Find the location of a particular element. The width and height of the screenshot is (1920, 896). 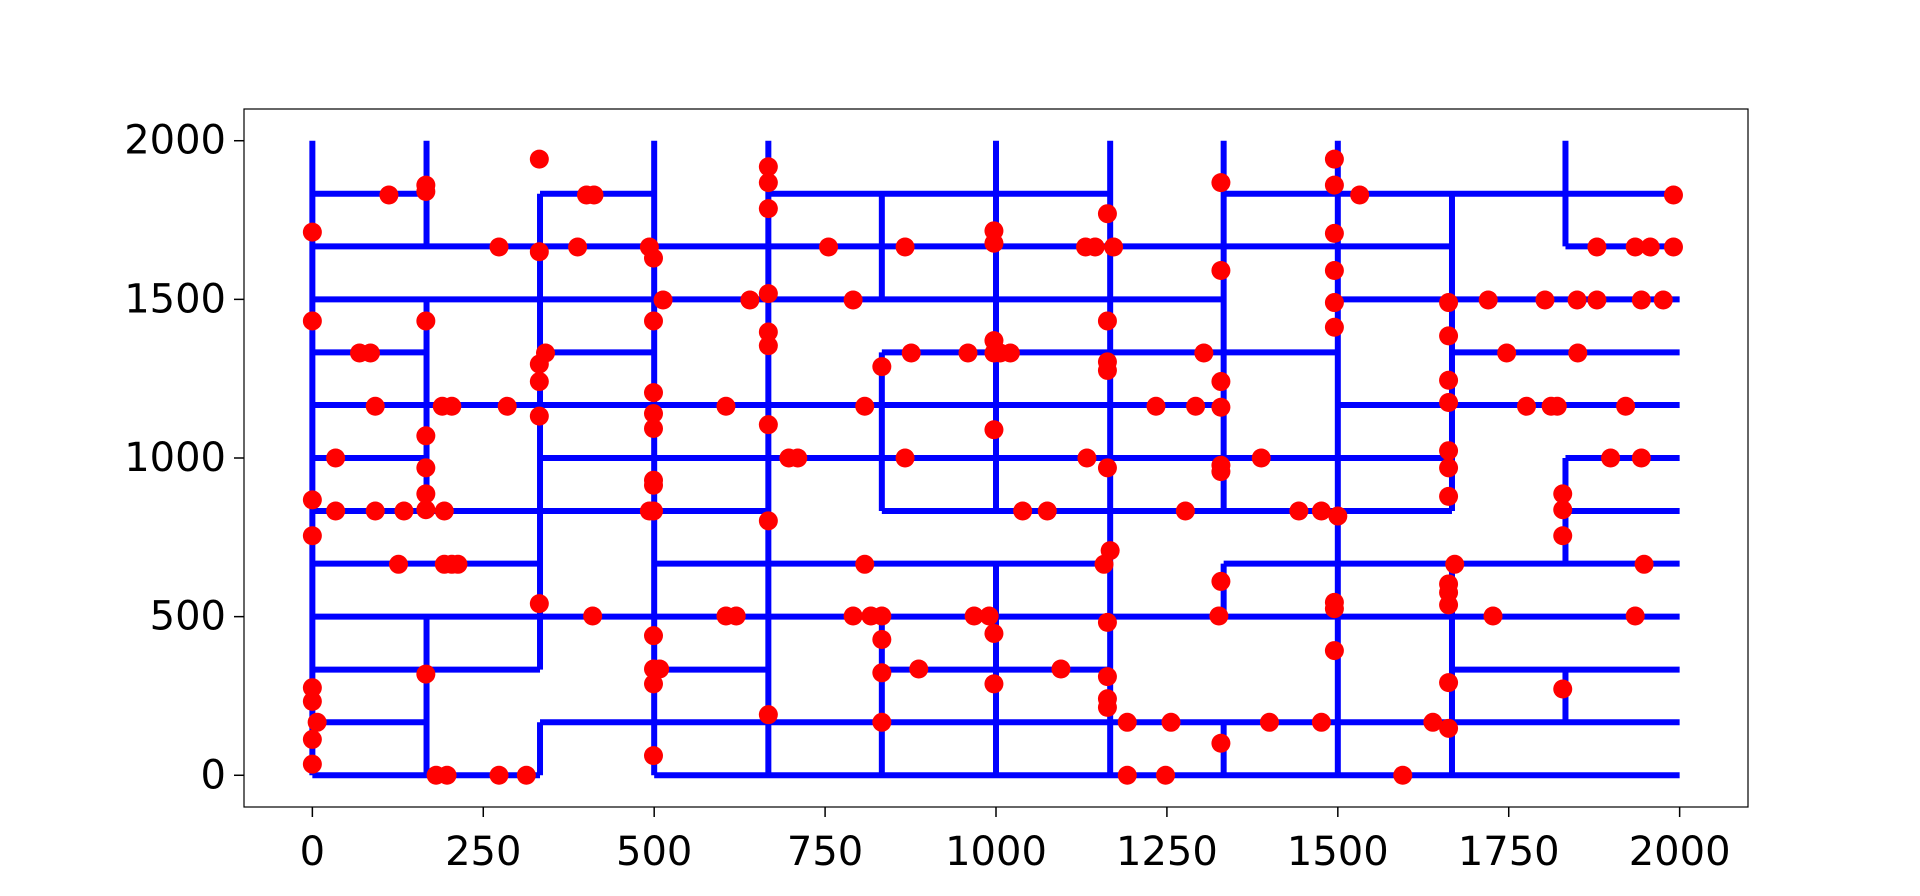

y-tick-label: 500 is located at coordinates (188, 617).